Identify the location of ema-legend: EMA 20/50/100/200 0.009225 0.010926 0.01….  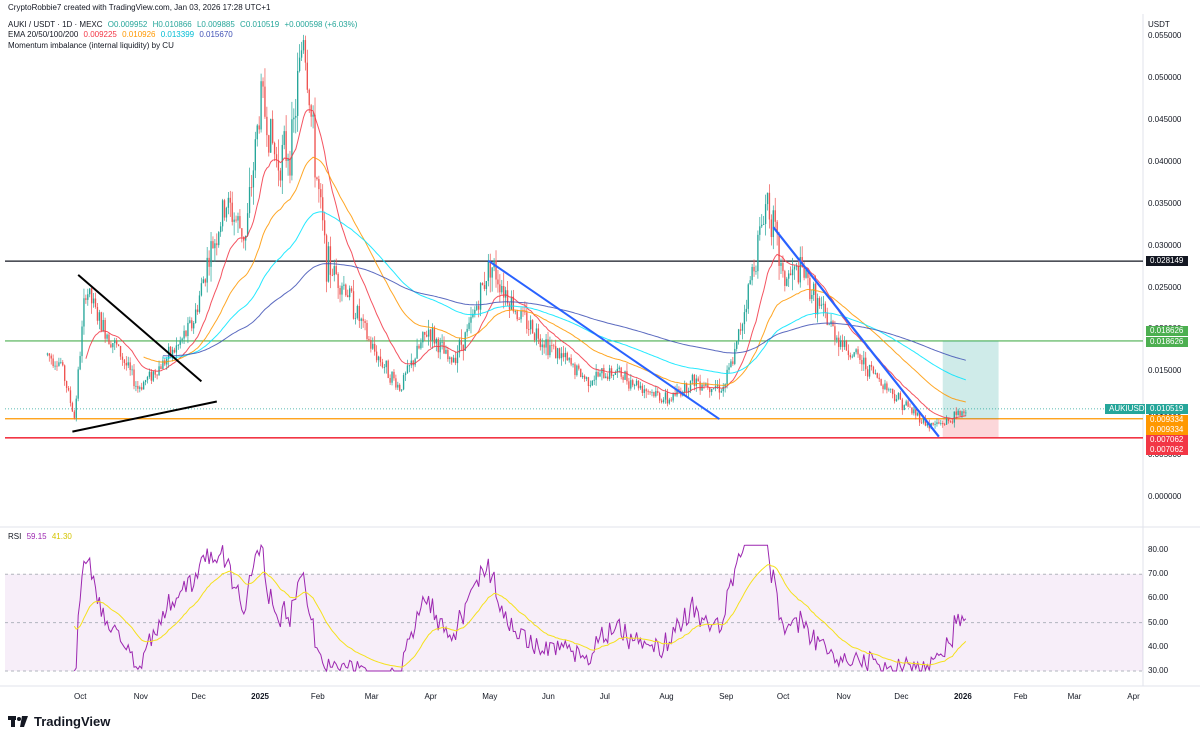
(122, 35).